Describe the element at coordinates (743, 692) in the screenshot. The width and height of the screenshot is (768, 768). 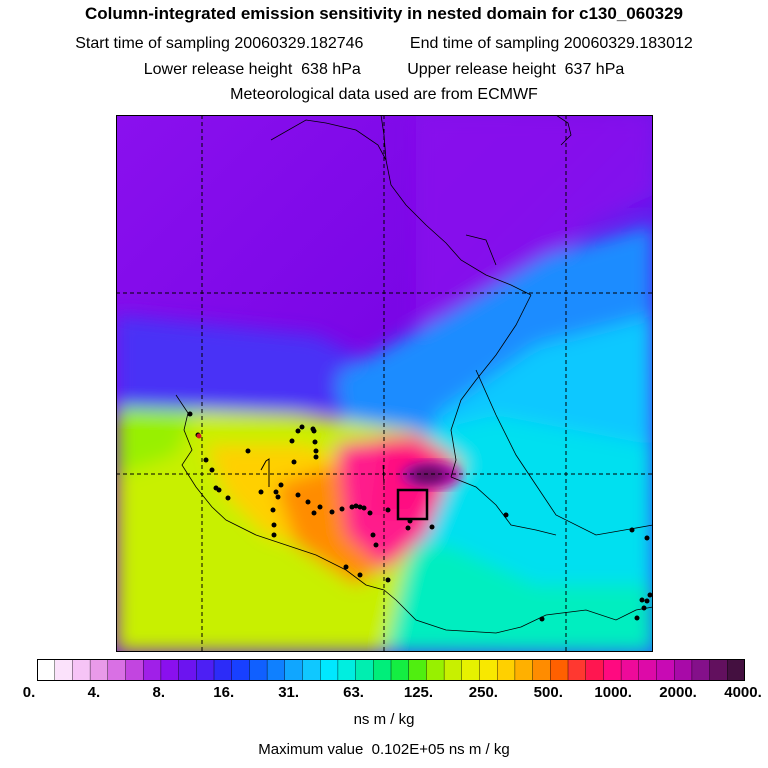
I see `colorbar-tick-label: 4000.` at that location.